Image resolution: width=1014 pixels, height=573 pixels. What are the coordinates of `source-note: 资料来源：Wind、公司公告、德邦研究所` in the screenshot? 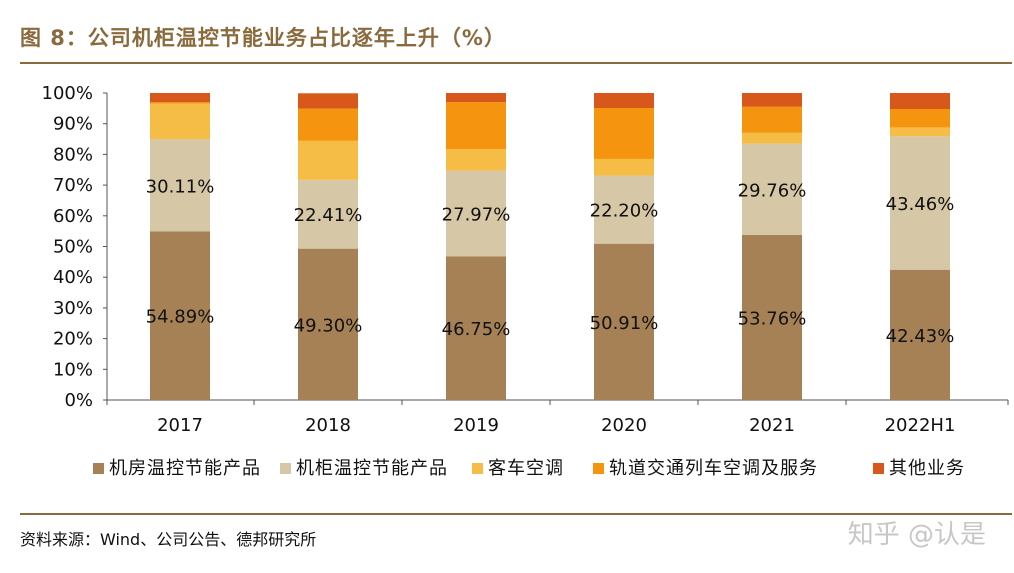 It's located at (168, 539).